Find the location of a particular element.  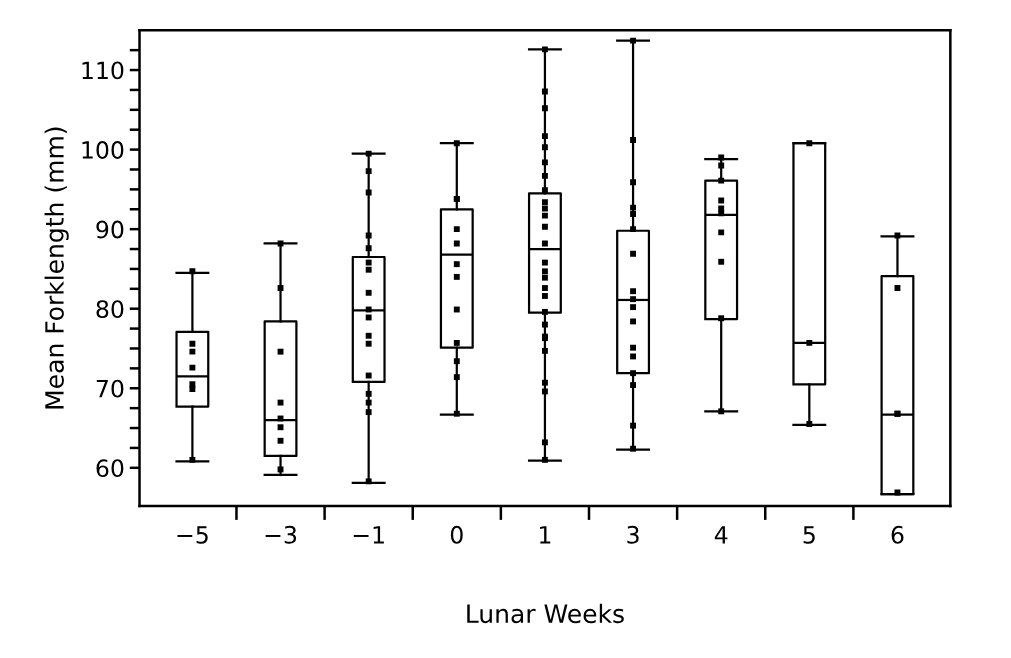

x-tick-label: 6 is located at coordinates (897, 534).